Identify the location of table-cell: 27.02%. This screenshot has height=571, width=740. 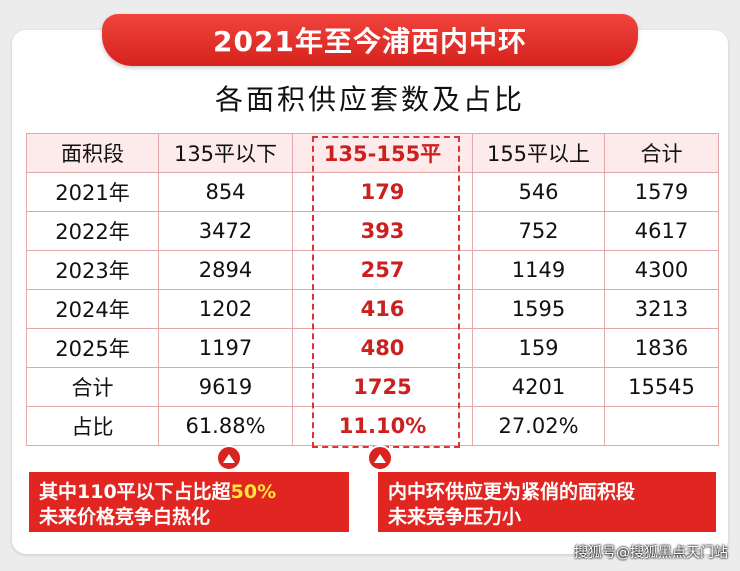
(538, 426).